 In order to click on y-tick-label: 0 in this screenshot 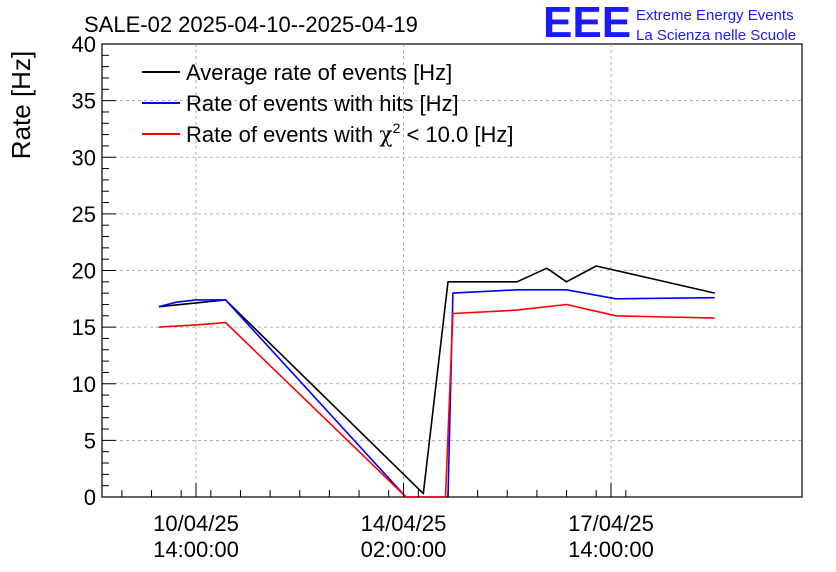, I will do `click(90, 497)`.